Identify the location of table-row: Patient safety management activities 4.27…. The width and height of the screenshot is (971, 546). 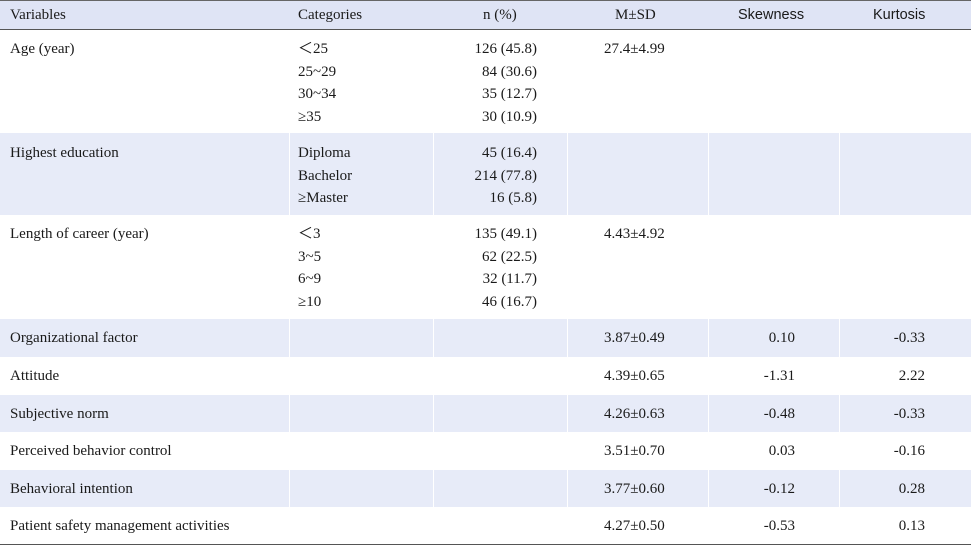
(485, 525).